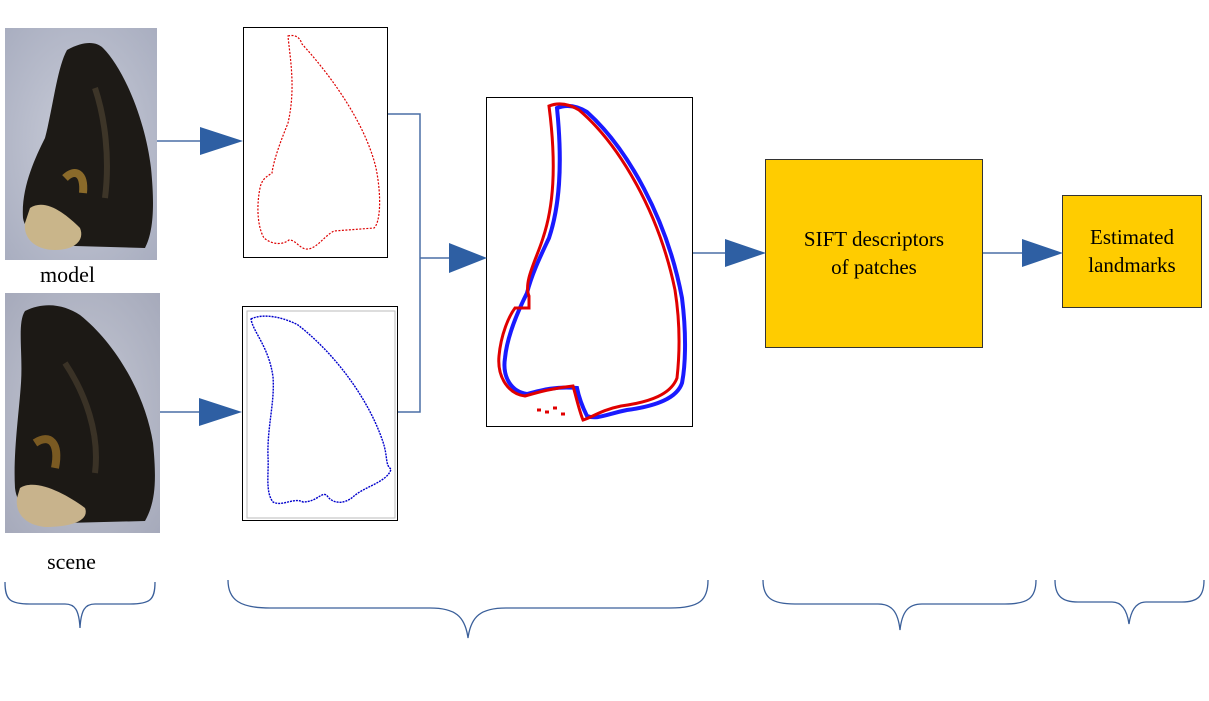  Describe the element at coordinates (221, 141) in the screenshot. I see `model-arrow-head` at that location.